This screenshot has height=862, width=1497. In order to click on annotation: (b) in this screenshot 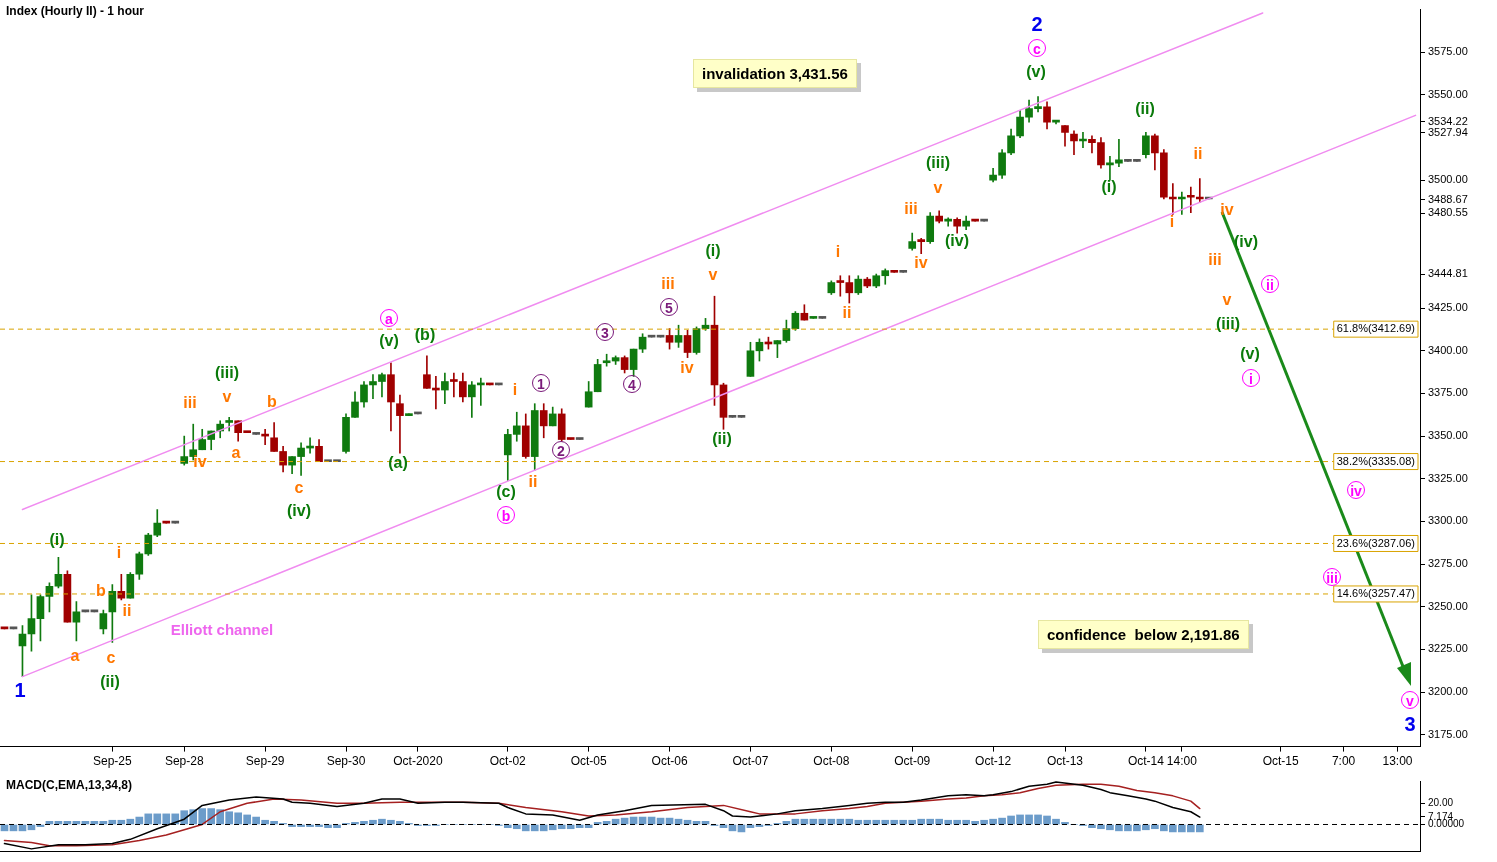, I will do `click(425, 334)`.